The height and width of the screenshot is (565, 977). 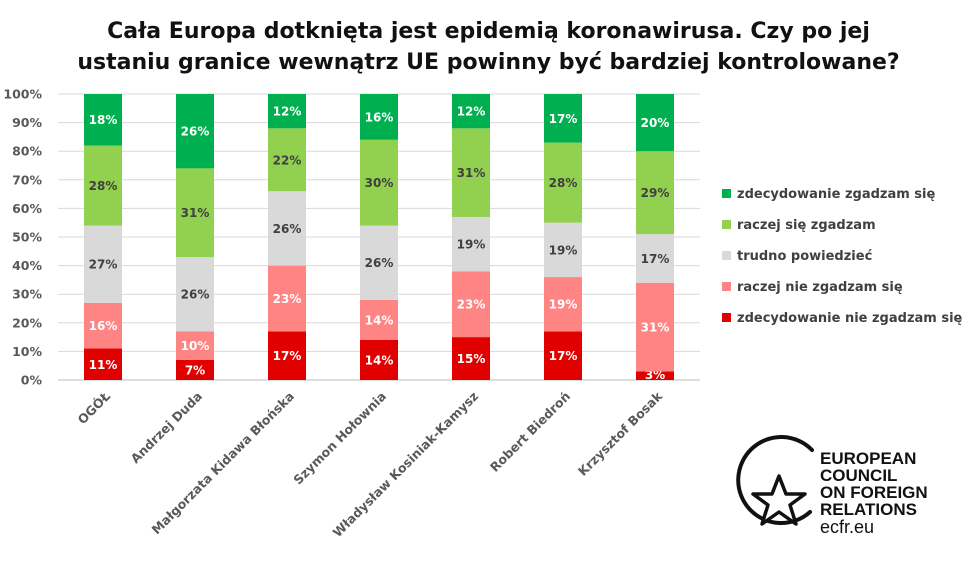 What do you see at coordinates (27, 179) in the screenshot?
I see `y-tick-label: 70%` at bounding box center [27, 179].